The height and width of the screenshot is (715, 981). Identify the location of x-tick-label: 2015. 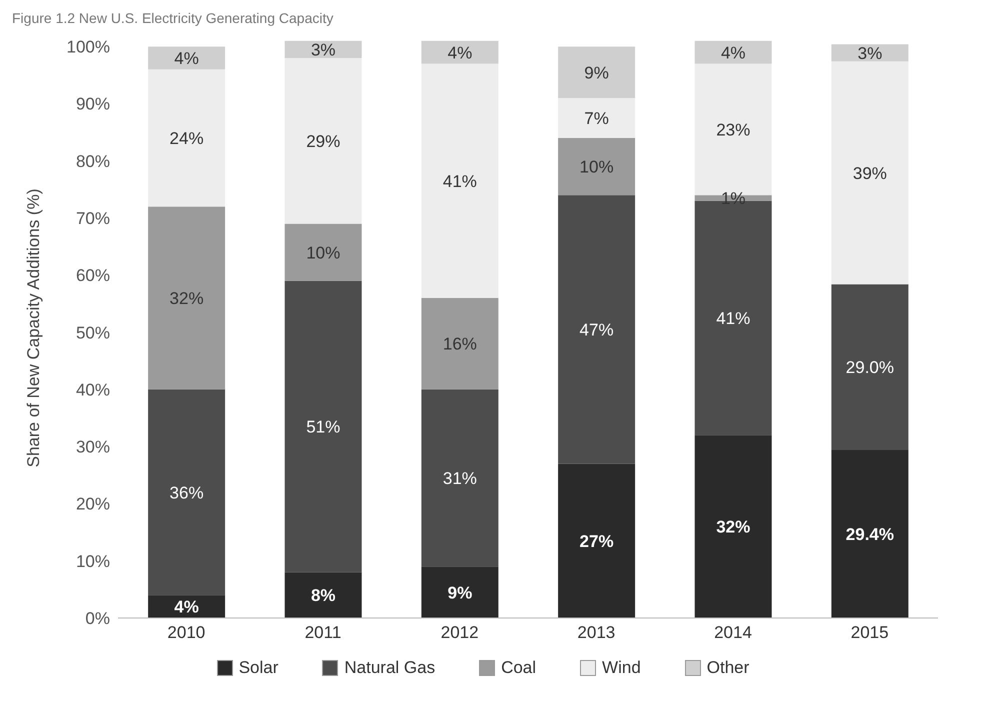
(869, 632).